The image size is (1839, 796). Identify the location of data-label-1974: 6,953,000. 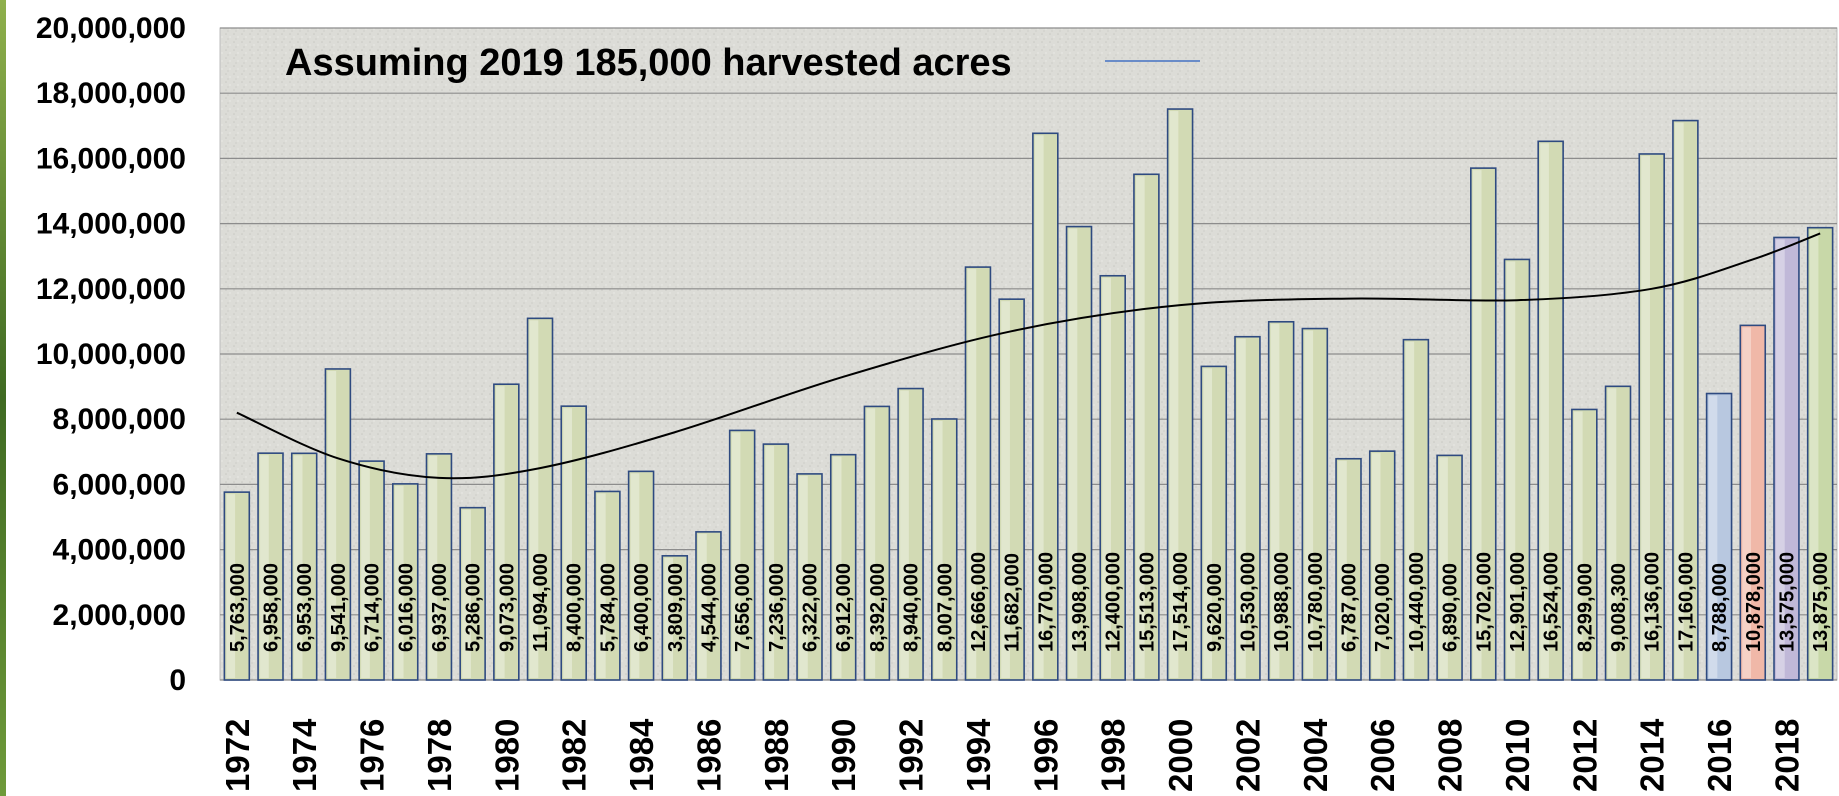
(305, 607).